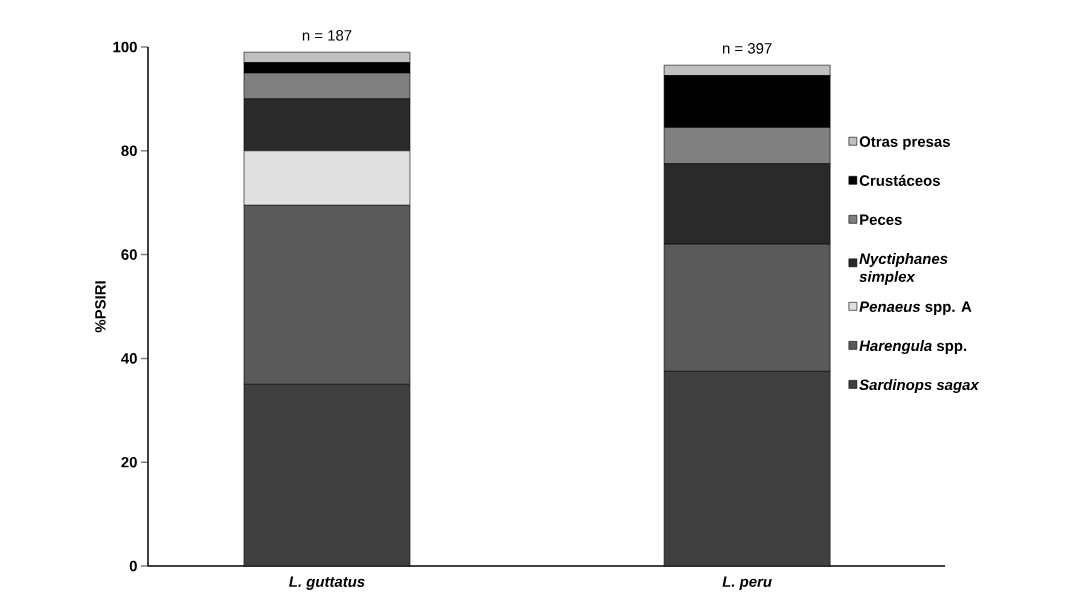 The width and height of the screenshot is (1077, 612). What do you see at coordinates (129, 358) in the screenshot?
I see `y-tick-label: 40` at bounding box center [129, 358].